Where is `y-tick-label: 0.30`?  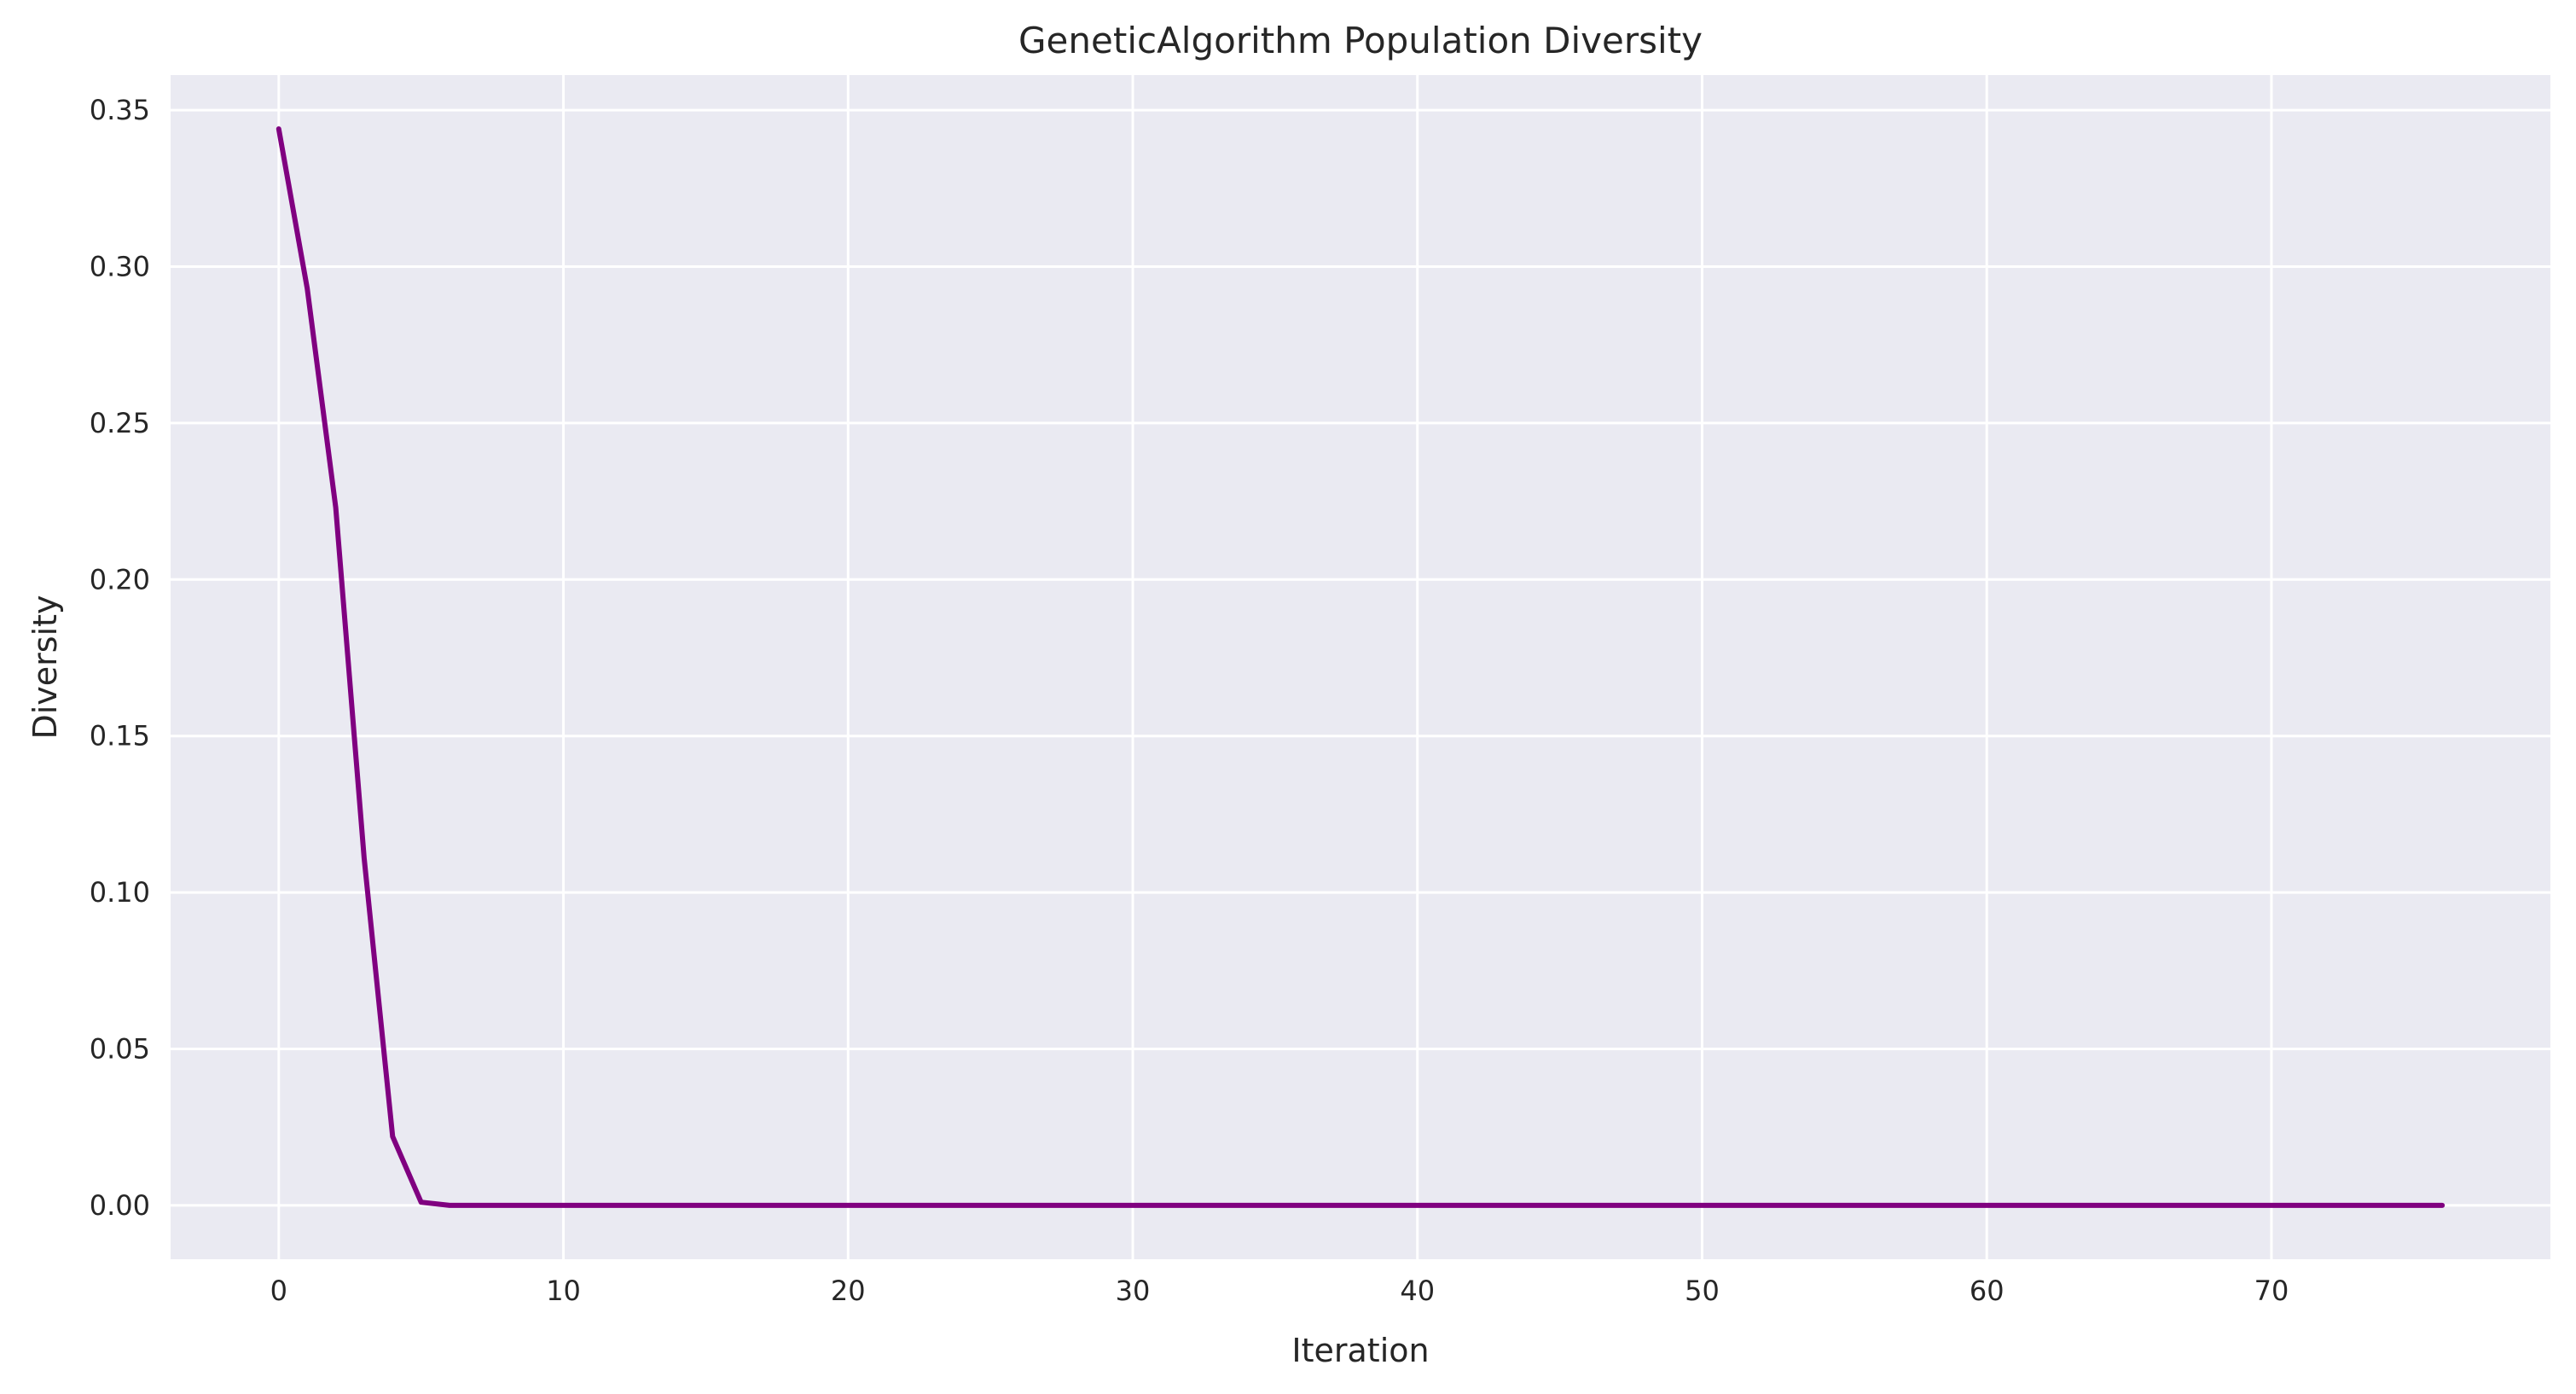 y-tick-label: 0.30 is located at coordinates (120, 266).